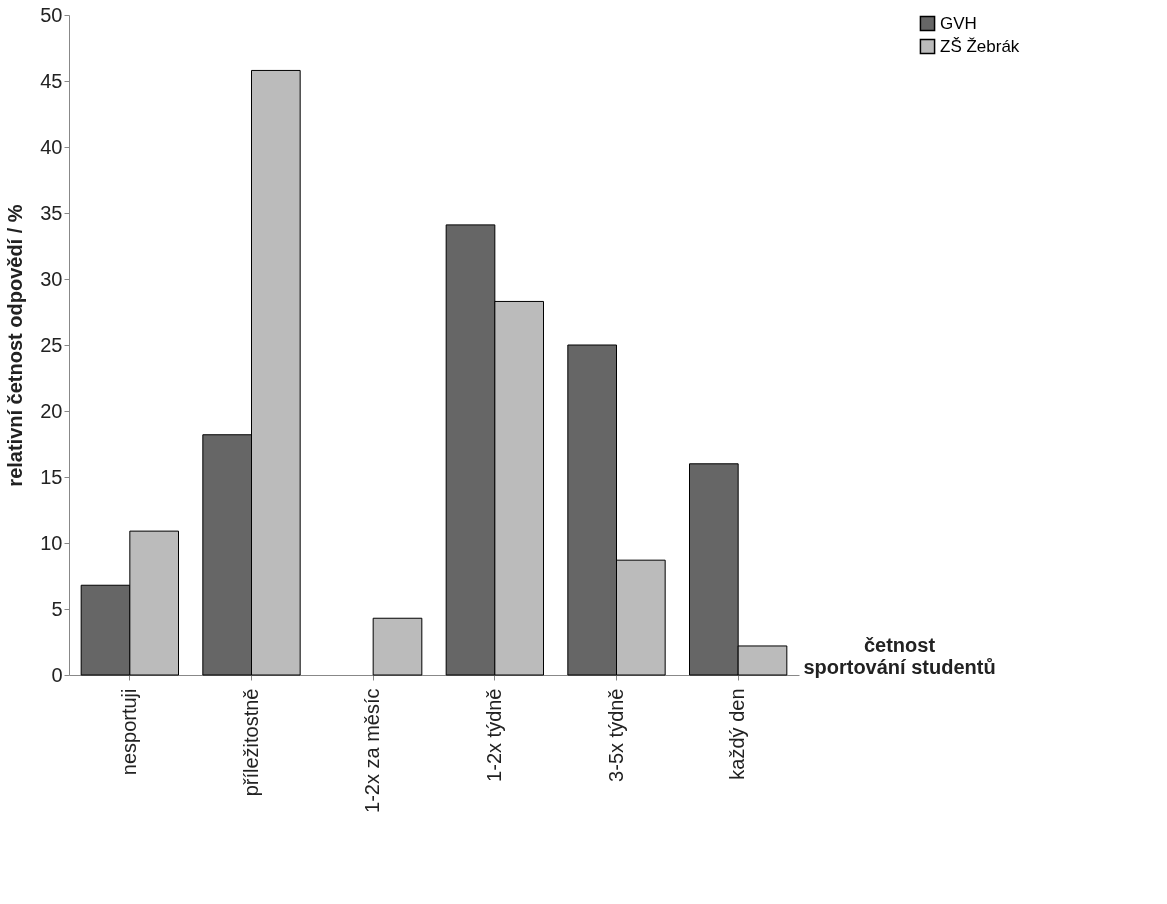  I want to click on legend-label: ZŠ Žebrák, so click(980, 46).